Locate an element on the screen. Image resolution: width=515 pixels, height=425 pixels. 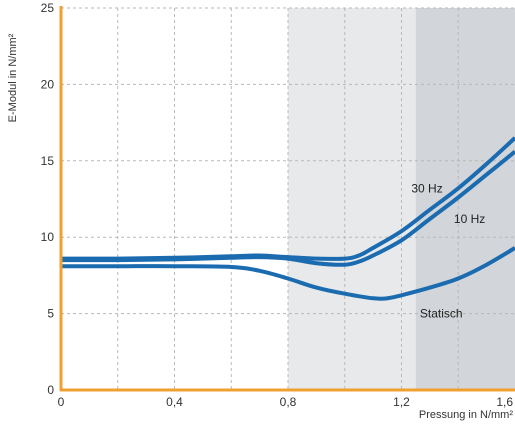
series-label-30-hz: 30 Hz is located at coordinates (426, 188).